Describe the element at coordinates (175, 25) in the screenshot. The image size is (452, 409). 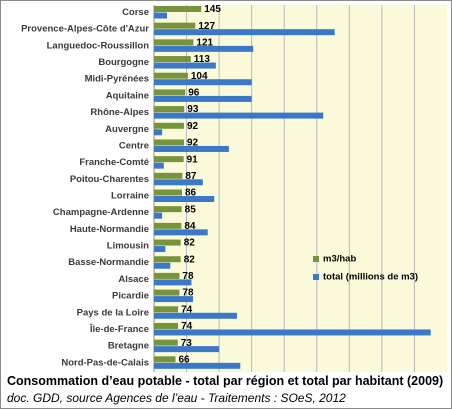
I see `bar-m3-hab-provence-alpes-cote-d-azur` at that location.